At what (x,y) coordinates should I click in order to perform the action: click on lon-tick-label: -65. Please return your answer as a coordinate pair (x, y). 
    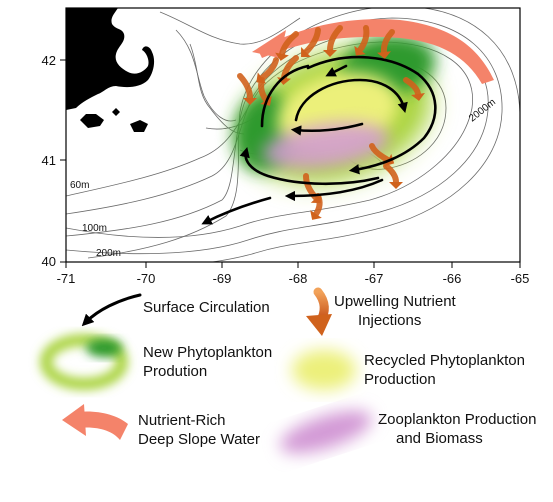
    Looking at the image, I should click on (520, 278).